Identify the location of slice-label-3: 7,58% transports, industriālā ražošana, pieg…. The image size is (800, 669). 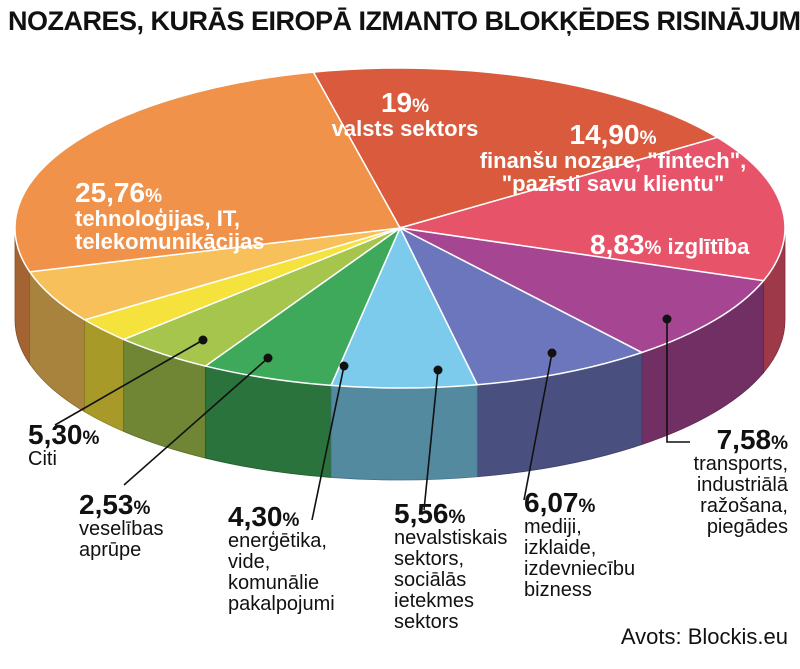
(719, 481).